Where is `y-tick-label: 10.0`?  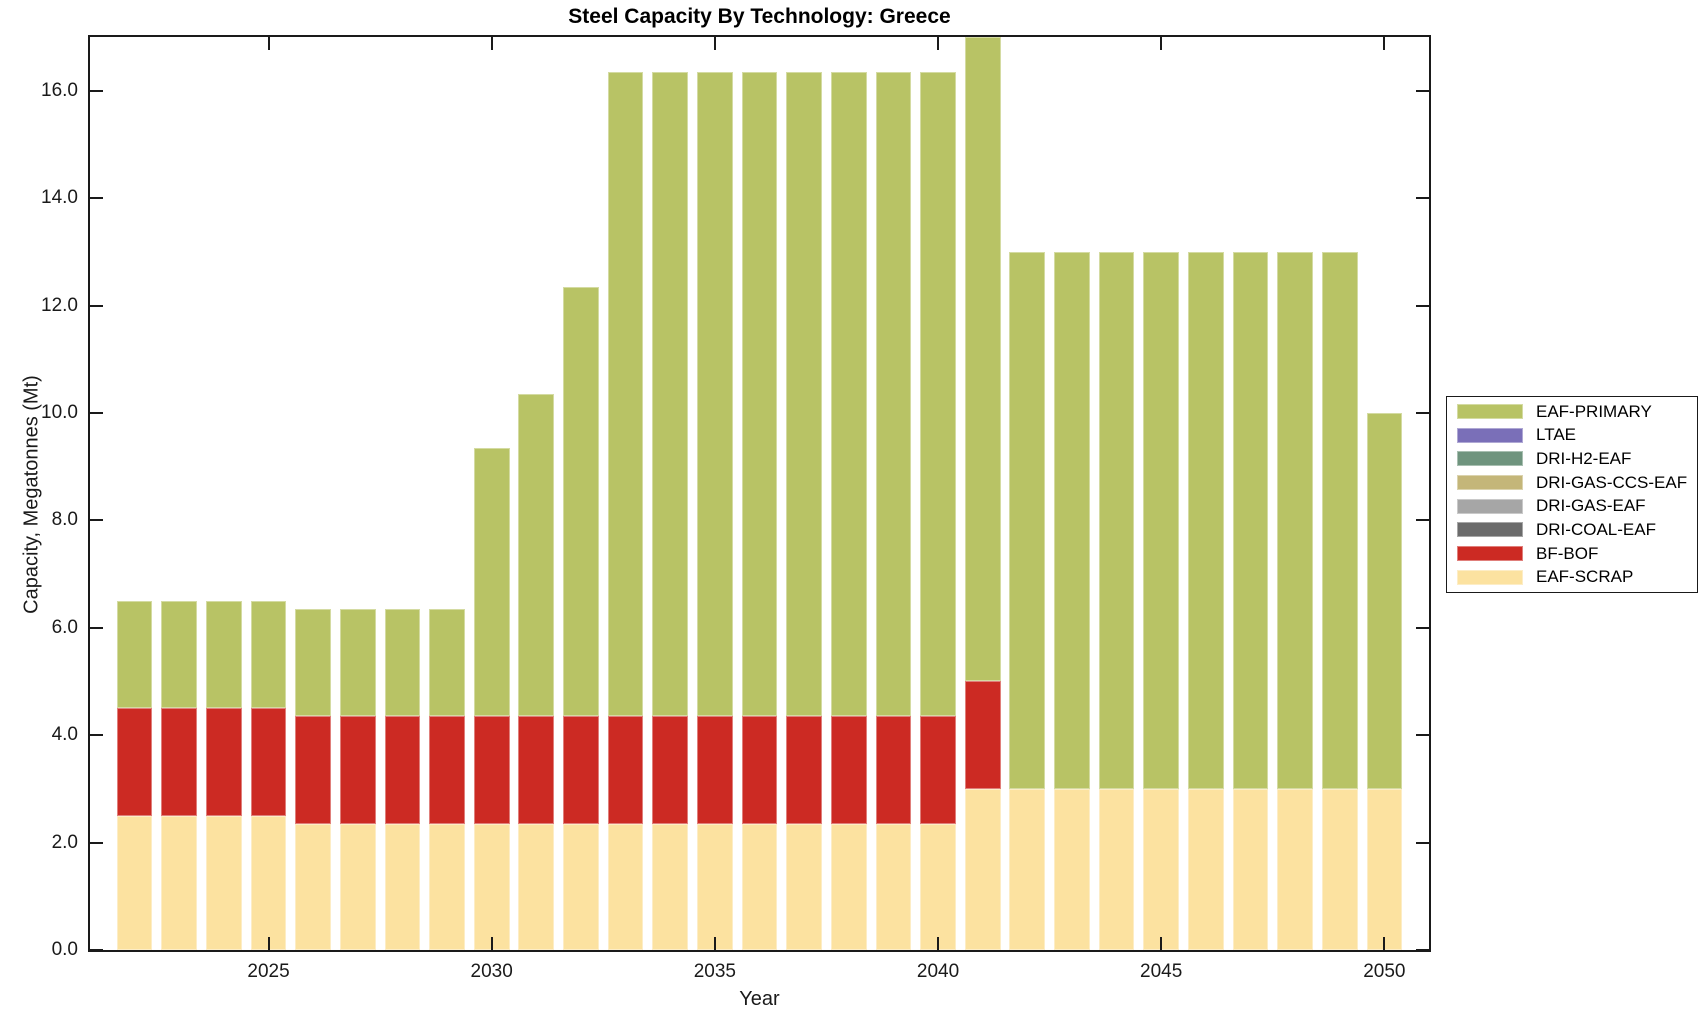 y-tick-label: 10.0 is located at coordinates (59, 412).